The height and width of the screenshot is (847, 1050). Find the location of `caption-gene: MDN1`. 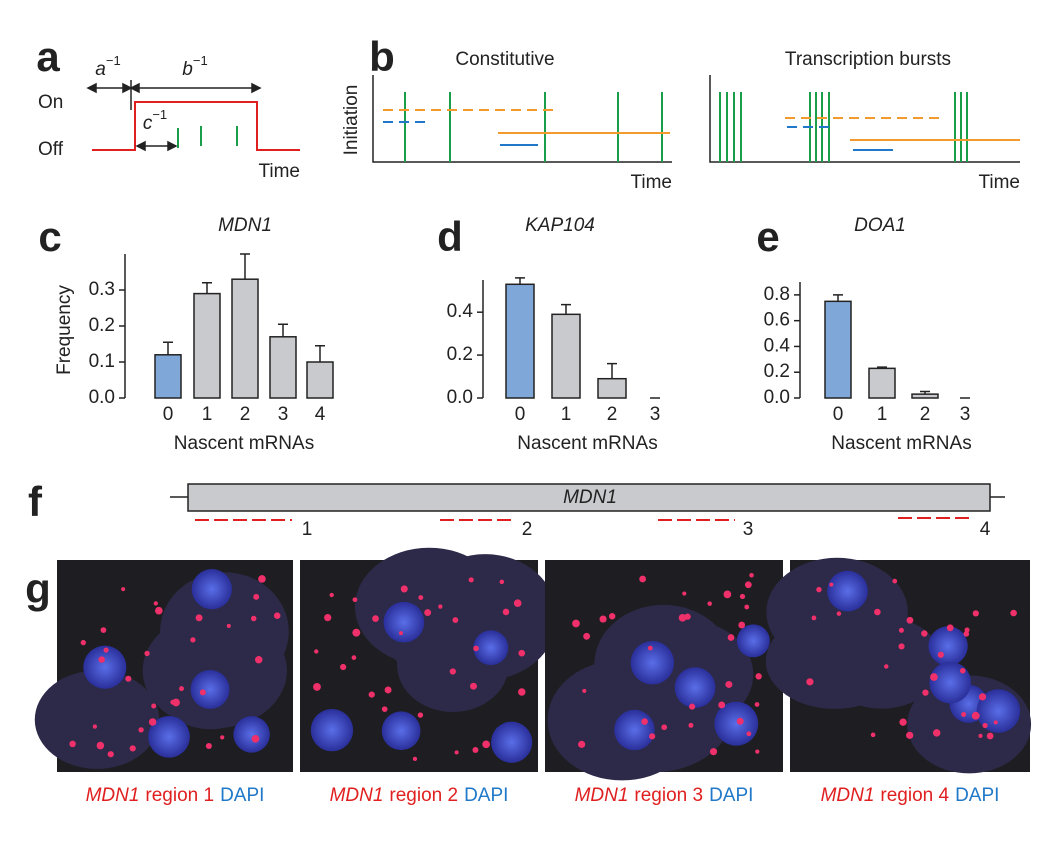

caption-gene: MDN1 is located at coordinates (602, 795).